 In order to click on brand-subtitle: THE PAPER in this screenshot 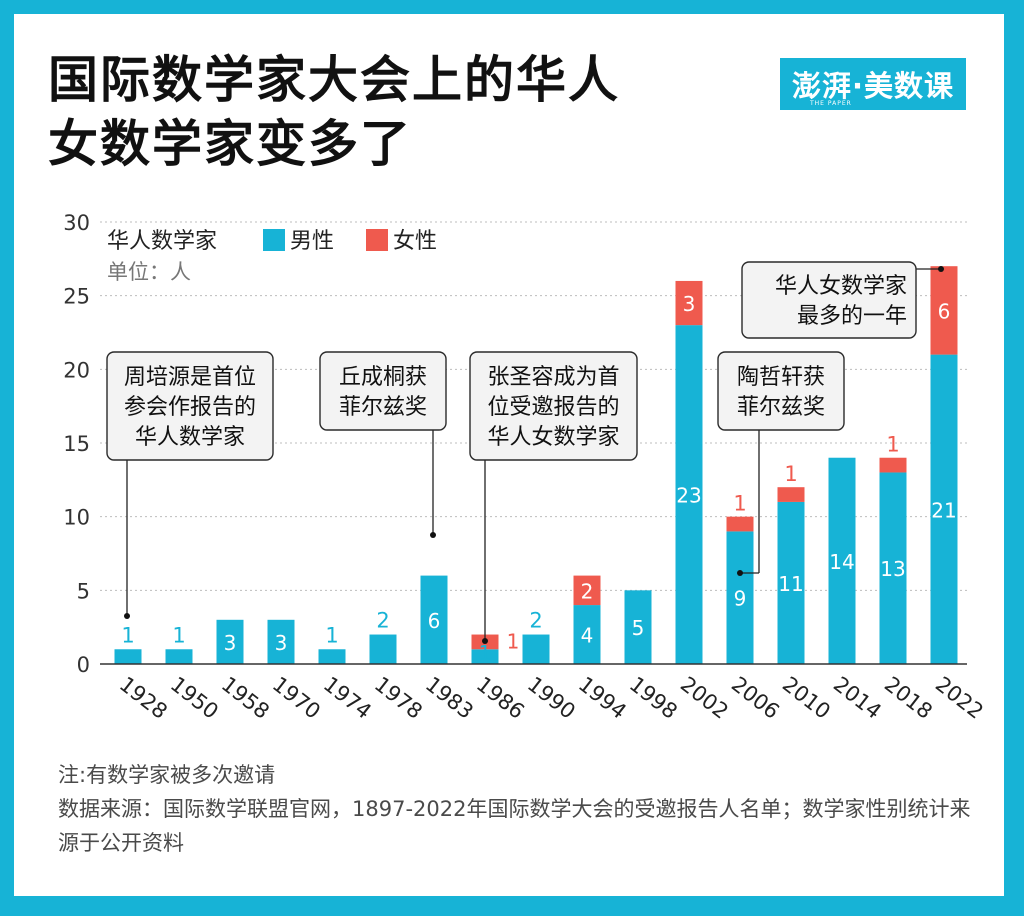, I will do `click(831, 103)`.